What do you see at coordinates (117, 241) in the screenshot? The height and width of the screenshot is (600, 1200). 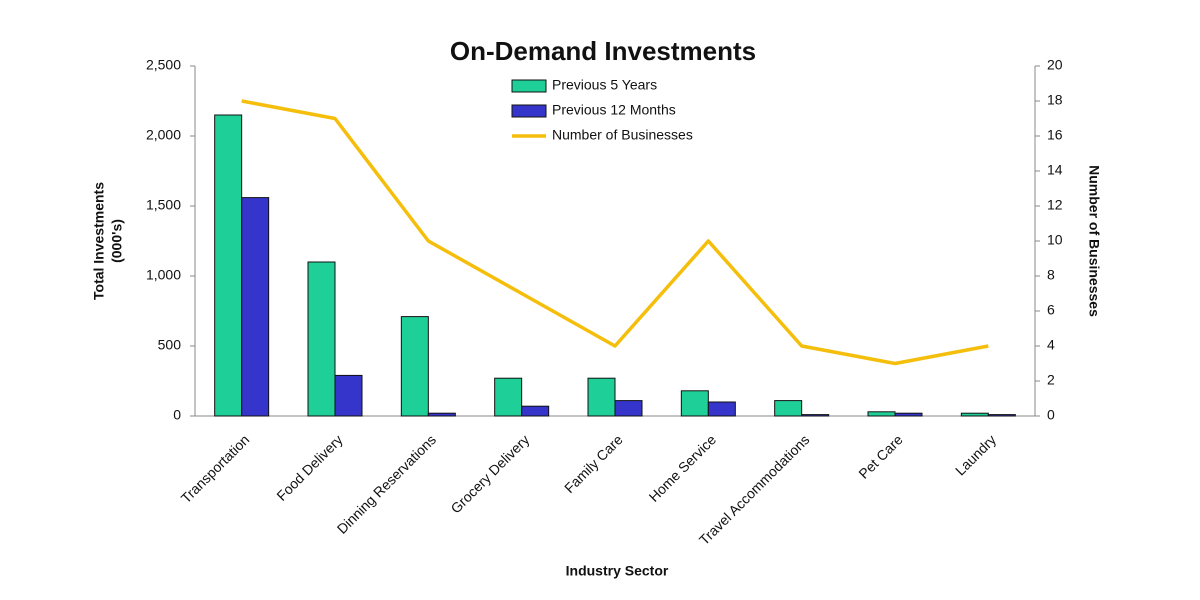 I see `y-axis-title: (000's)` at bounding box center [117, 241].